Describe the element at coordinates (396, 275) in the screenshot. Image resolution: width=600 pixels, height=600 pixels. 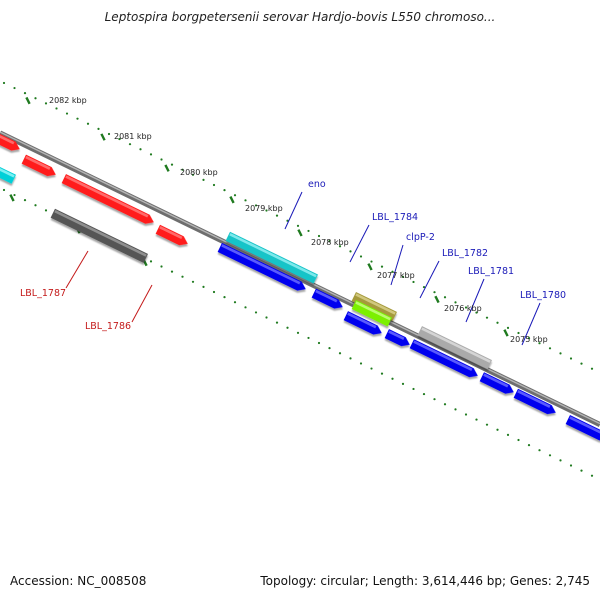
I see `scale-label: 2077 kbp` at that location.